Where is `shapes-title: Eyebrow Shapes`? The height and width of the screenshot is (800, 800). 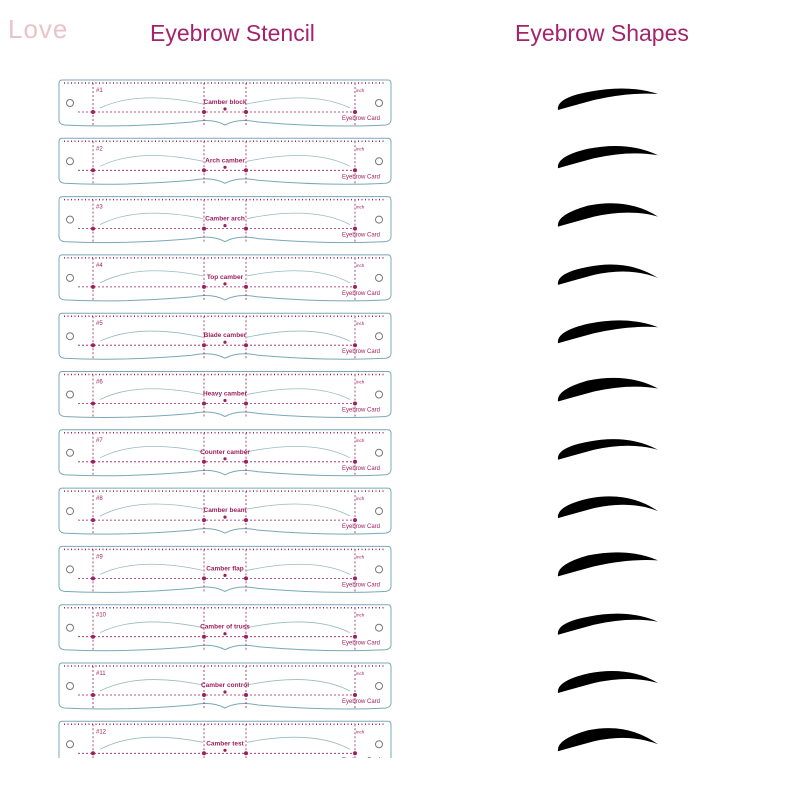 shapes-title: Eyebrow Shapes is located at coordinates (602, 33).